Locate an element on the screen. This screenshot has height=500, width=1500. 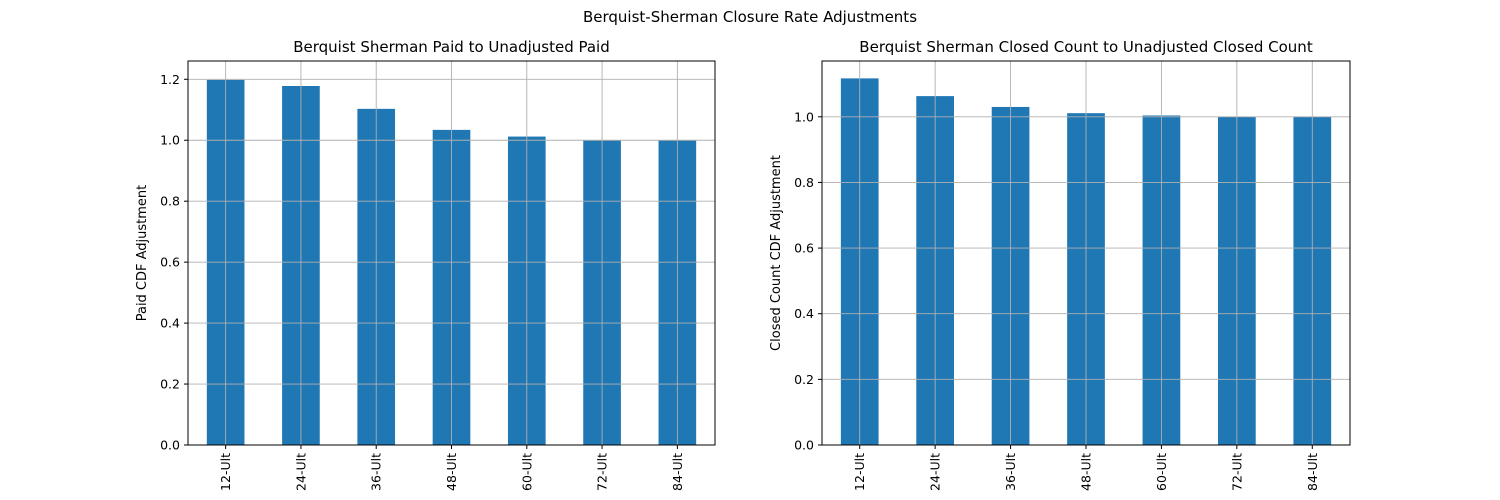
paid-xtick-label: 24-Ult is located at coordinates (300, 472).